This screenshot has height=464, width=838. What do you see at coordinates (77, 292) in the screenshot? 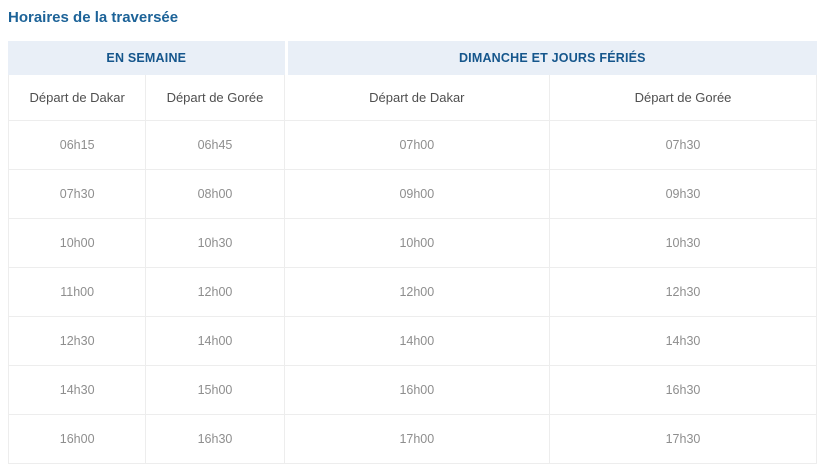
I see `time-cell: 11h00` at bounding box center [77, 292].